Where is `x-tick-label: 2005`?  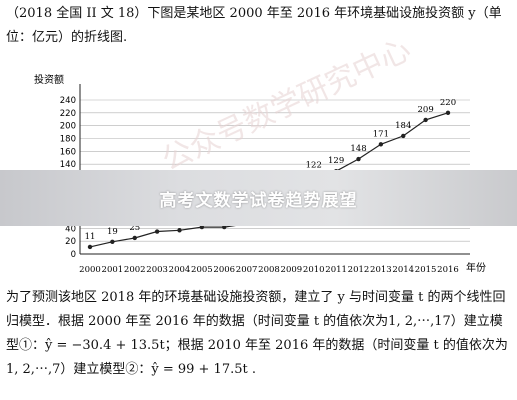 x-tick-label: 2005 is located at coordinates (202, 270).